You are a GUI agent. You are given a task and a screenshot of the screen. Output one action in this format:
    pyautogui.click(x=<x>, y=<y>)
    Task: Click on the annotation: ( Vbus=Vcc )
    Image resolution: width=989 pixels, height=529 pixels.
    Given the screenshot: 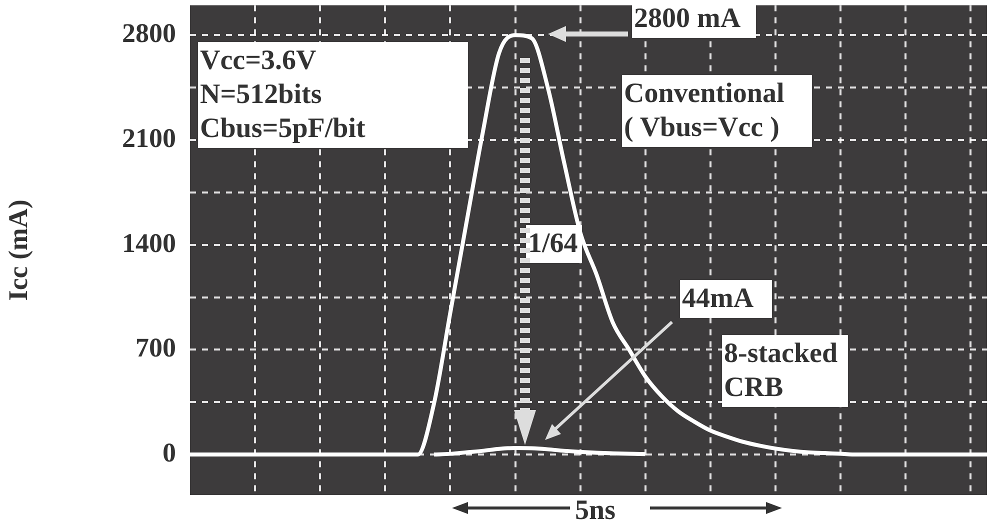 What is the action you would take?
    pyautogui.click(x=702, y=128)
    